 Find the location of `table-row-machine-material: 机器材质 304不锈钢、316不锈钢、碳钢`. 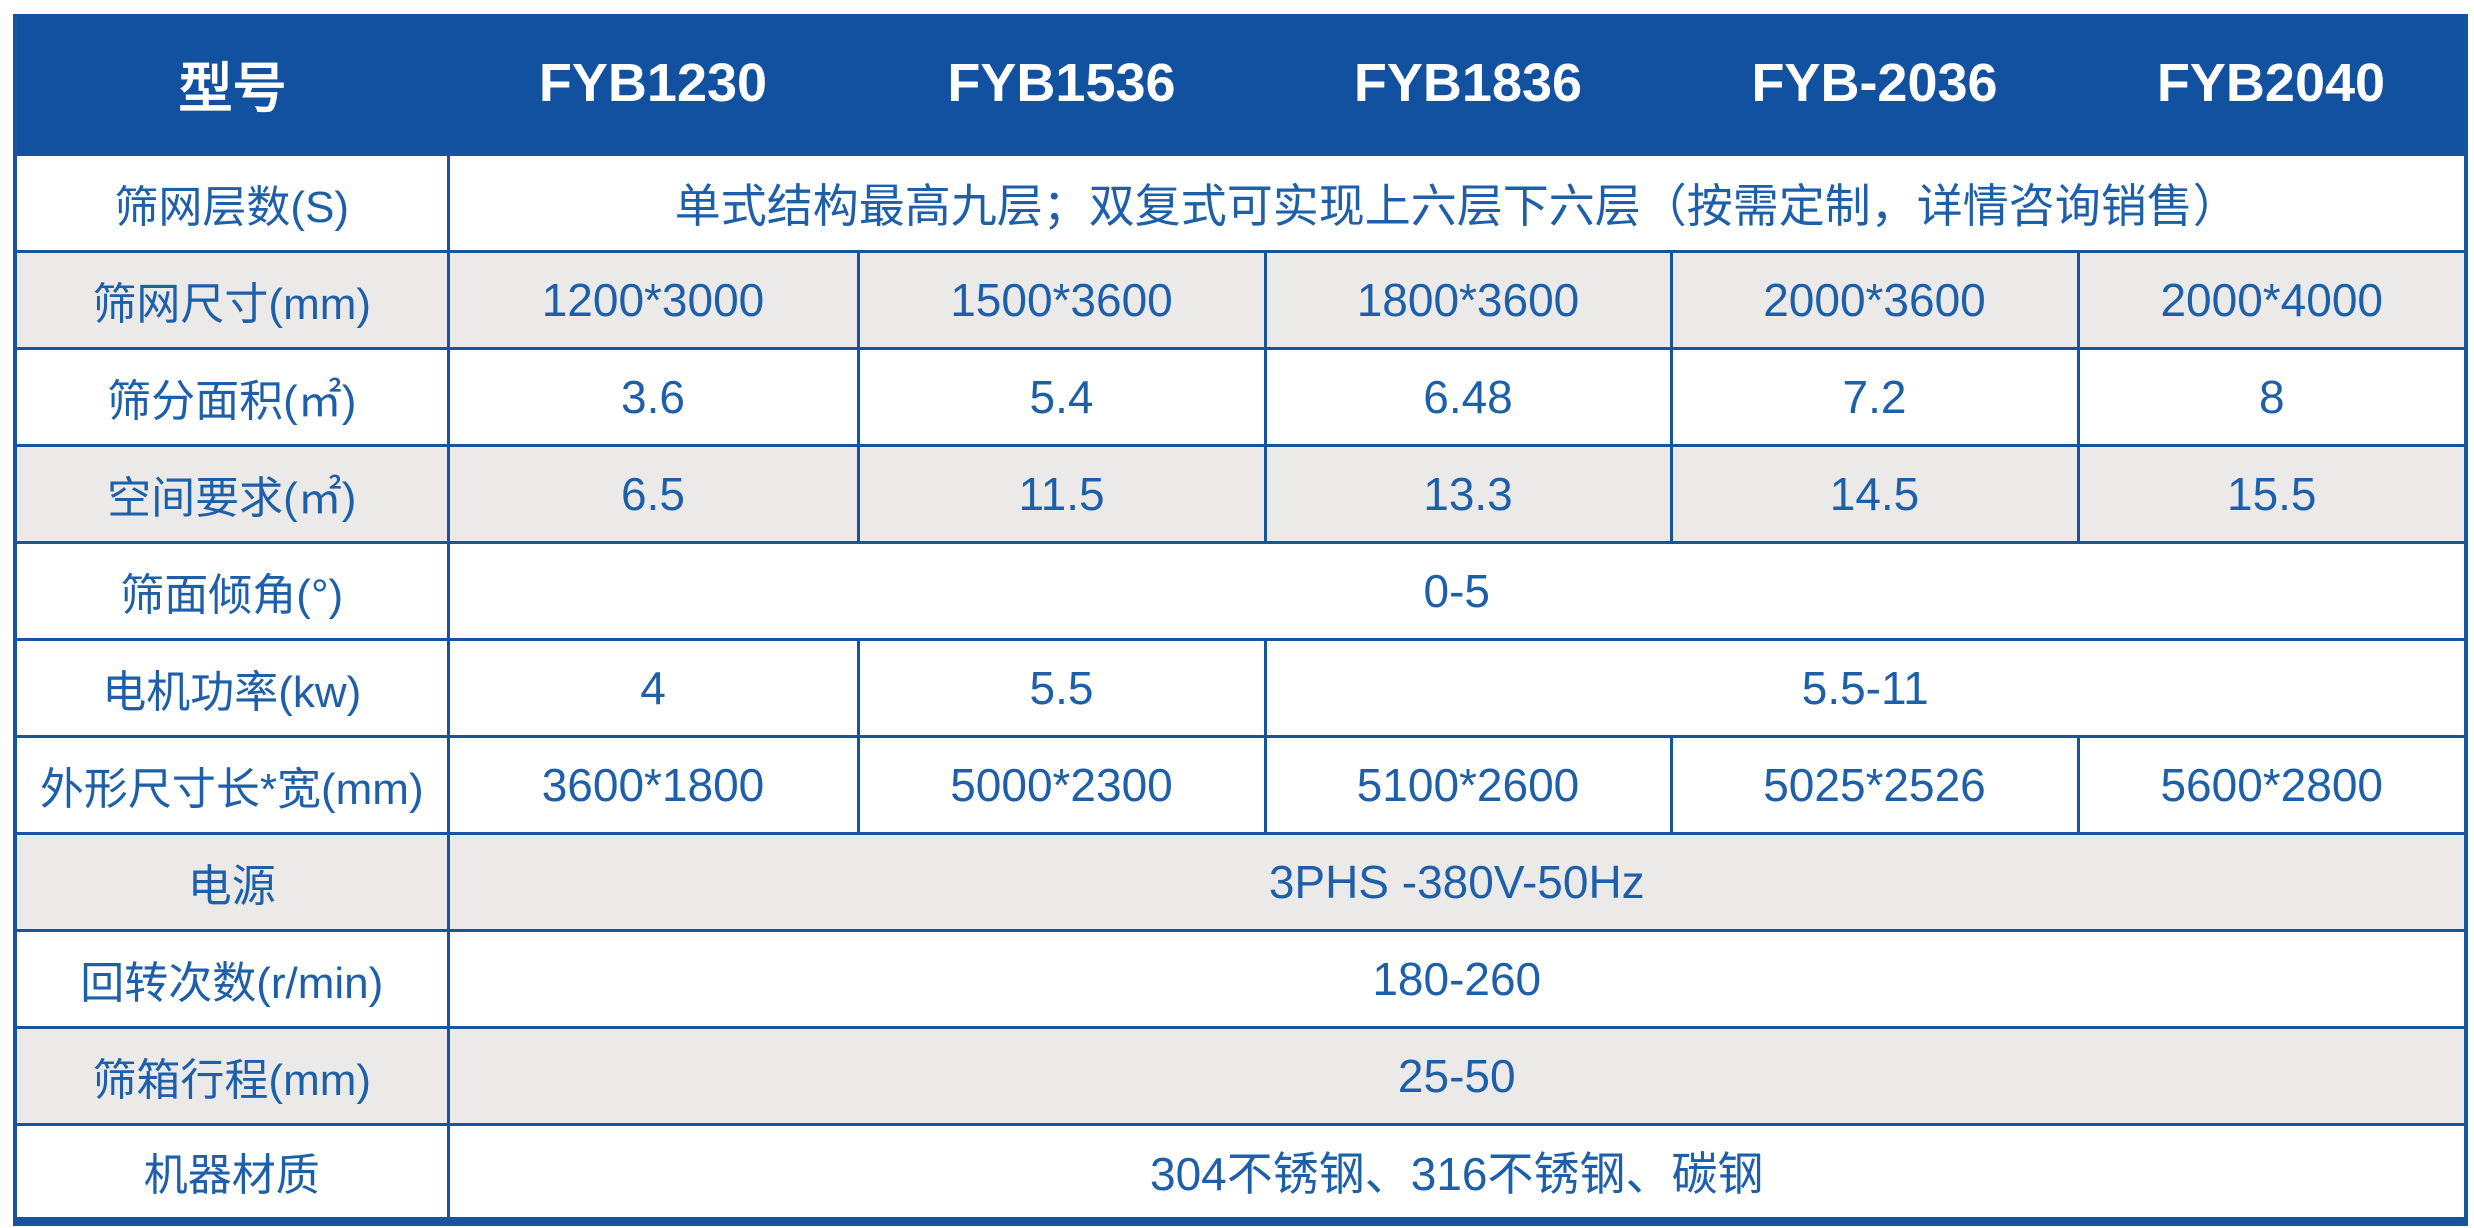

table-row-machine-material: 机器材质 304不锈钢、316不锈钢、碳钢 is located at coordinates (1240, 1172).